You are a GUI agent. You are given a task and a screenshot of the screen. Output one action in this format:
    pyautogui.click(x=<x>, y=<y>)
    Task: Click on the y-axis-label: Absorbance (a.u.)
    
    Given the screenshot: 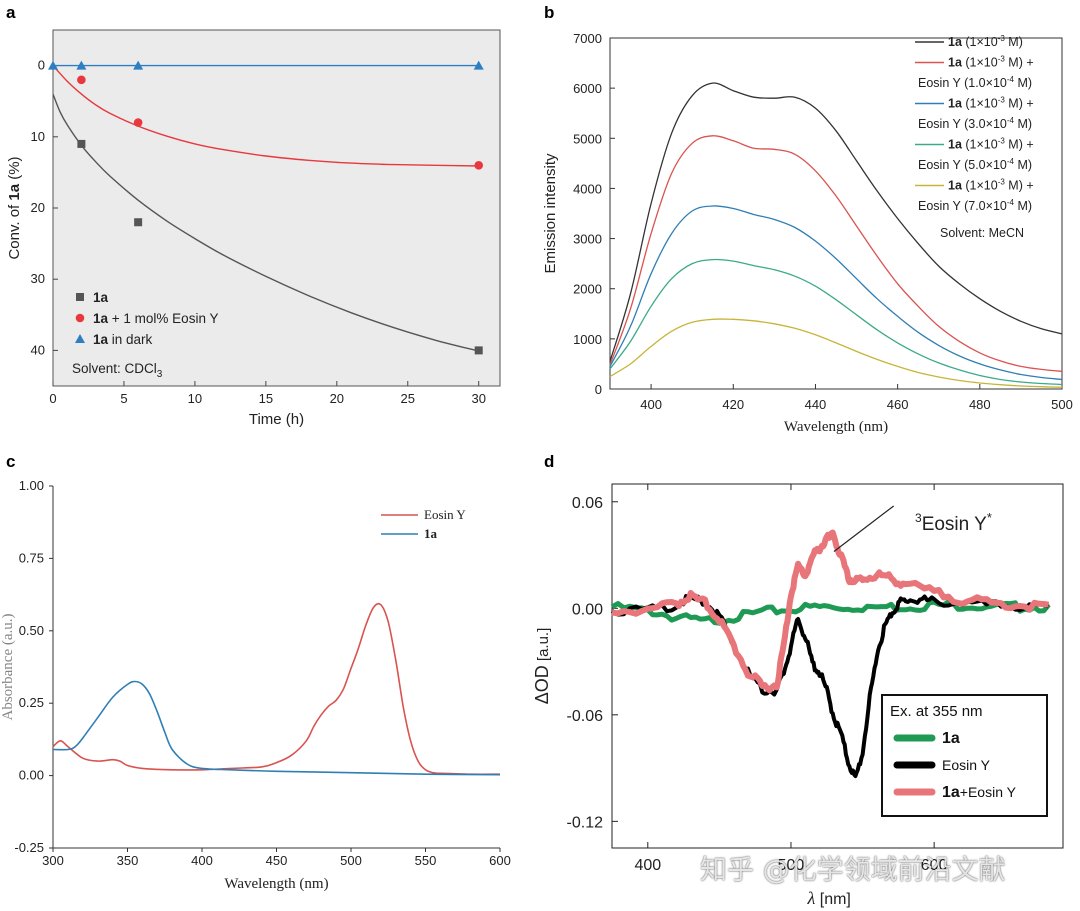 What is the action you would take?
    pyautogui.click(x=8, y=666)
    